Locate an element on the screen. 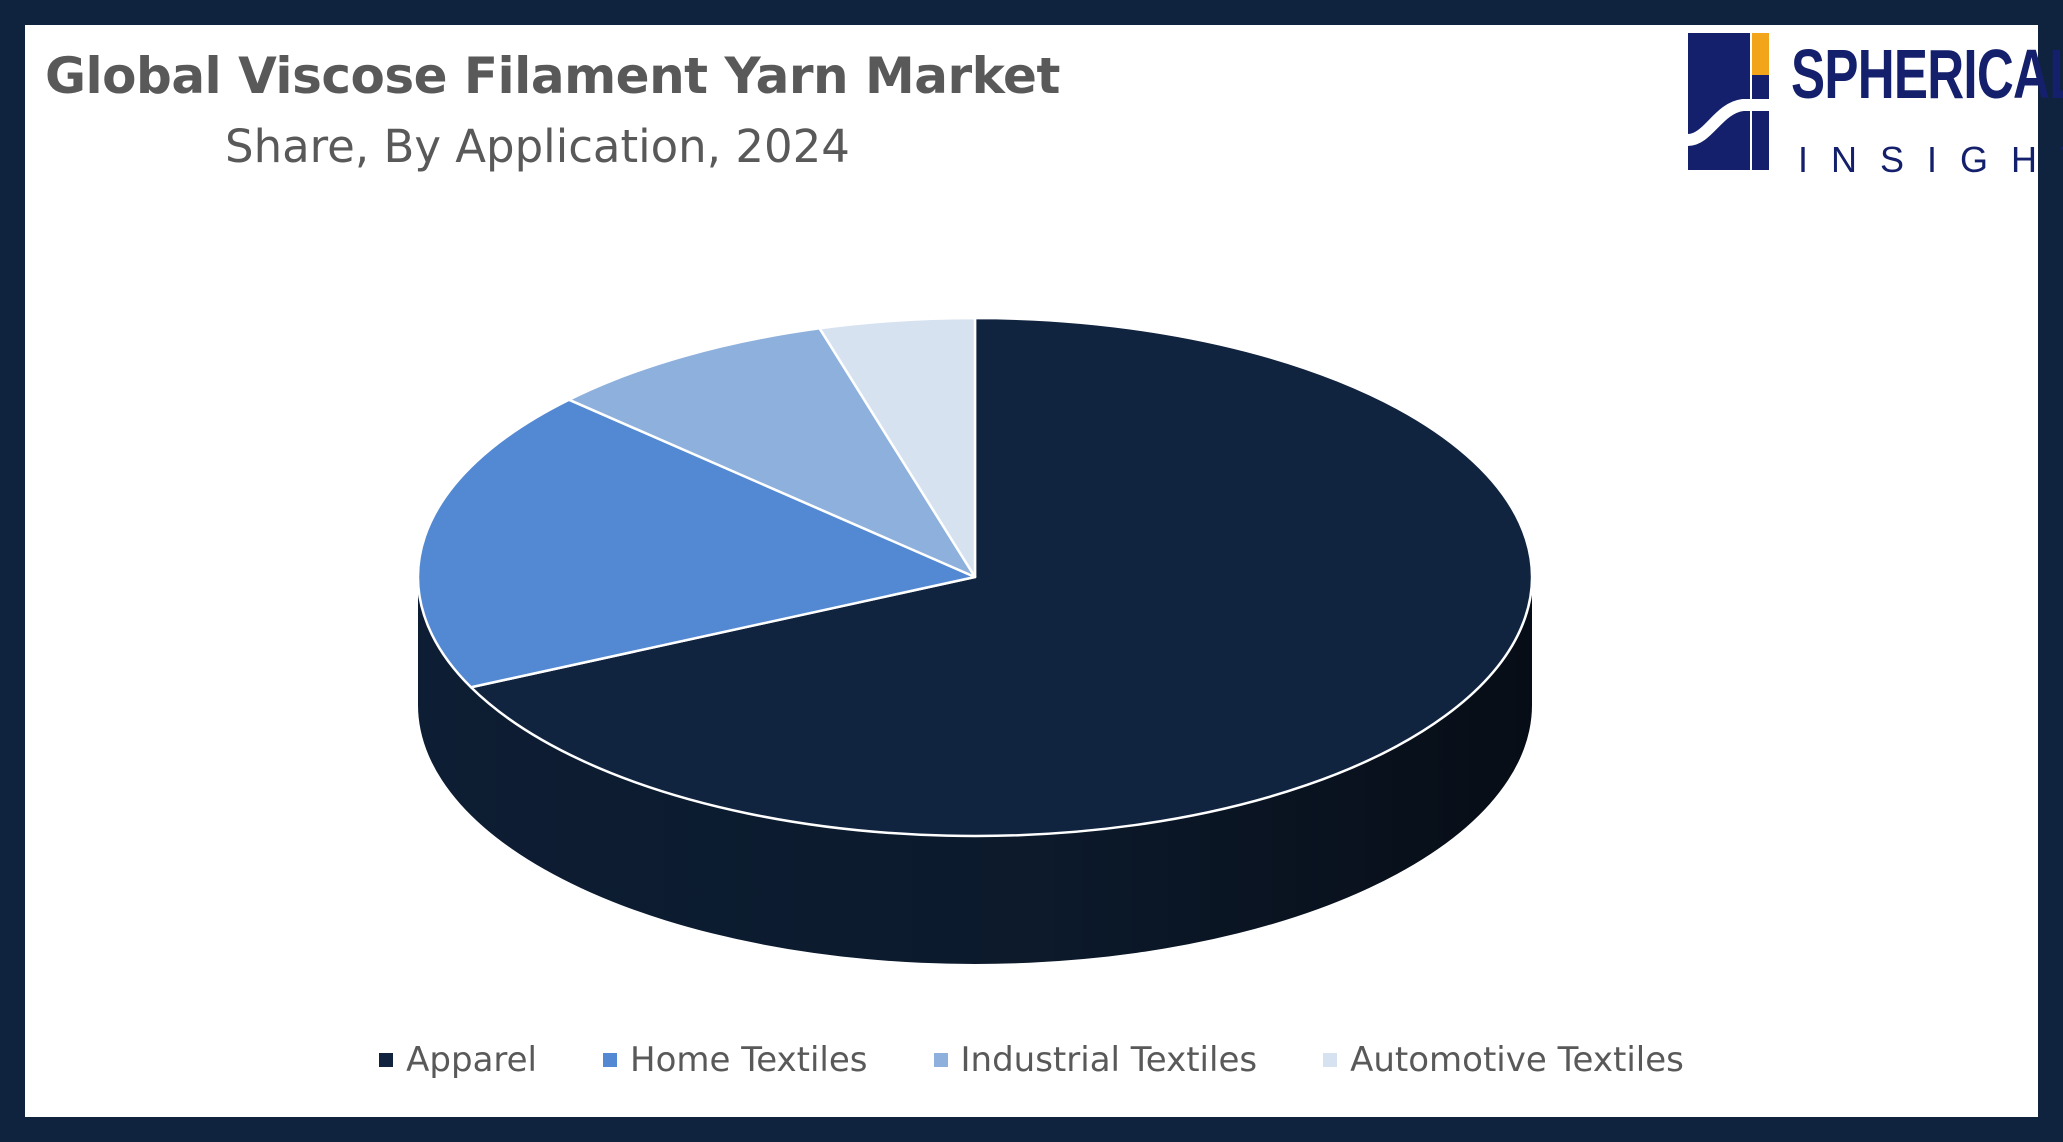  logo-emblem-icon is located at coordinates (1728, 101).